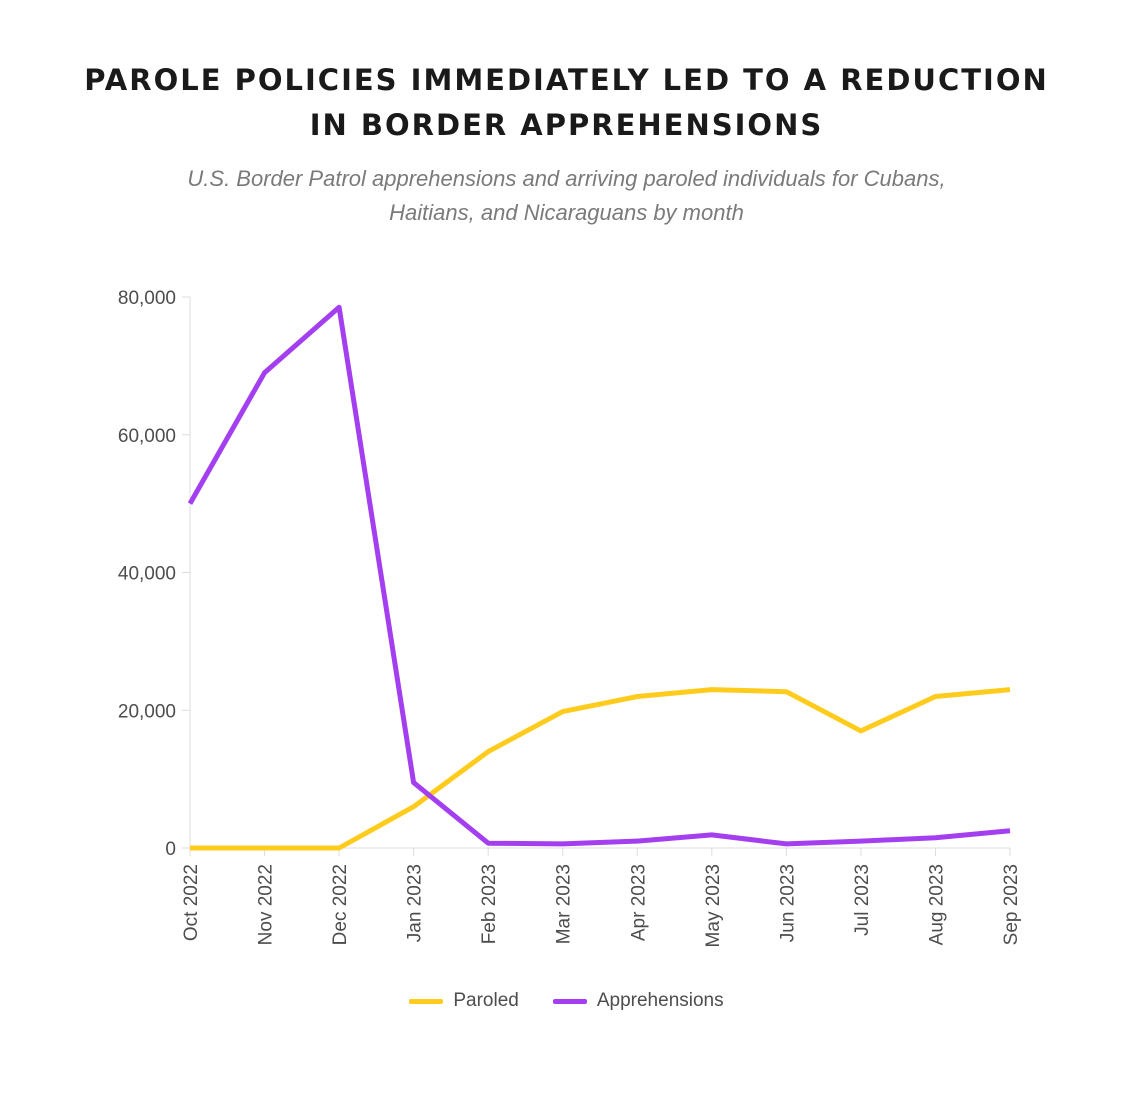  Describe the element at coordinates (340, 904) in the screenshot. I see `x-tick-label: Dec 2022` at that location.